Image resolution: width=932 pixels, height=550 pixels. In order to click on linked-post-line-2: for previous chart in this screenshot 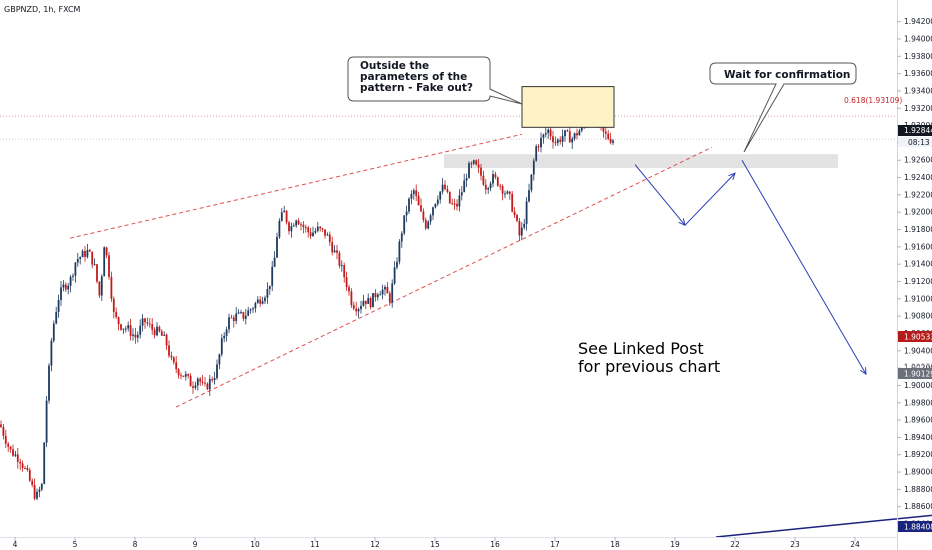, I will do `click(649, 366)`.